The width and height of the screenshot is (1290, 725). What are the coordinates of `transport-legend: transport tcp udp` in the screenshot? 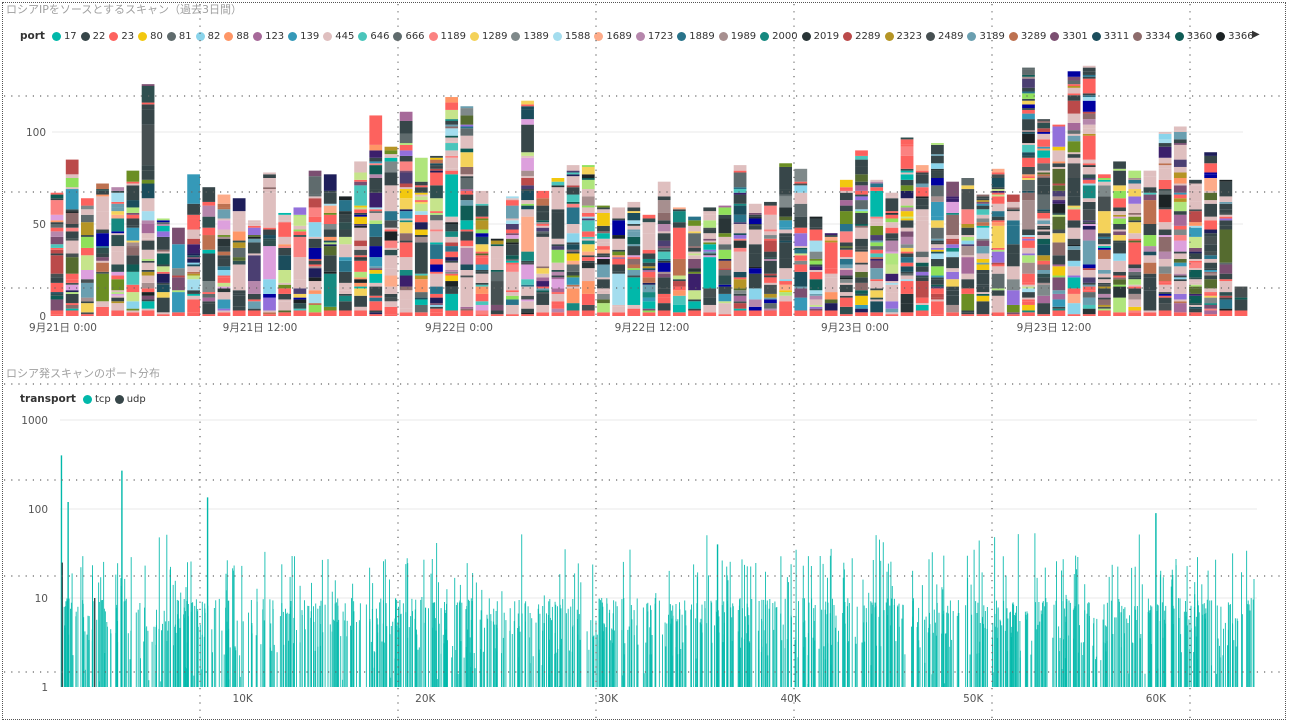 It's located at (85, 399).